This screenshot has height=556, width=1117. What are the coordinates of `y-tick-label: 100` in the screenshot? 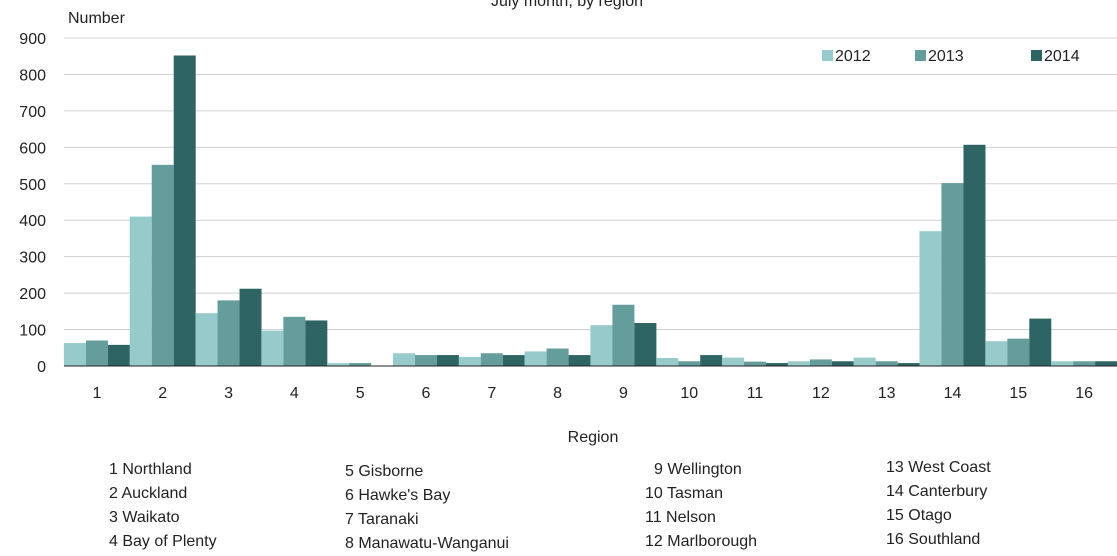 It's located at (32, 331).